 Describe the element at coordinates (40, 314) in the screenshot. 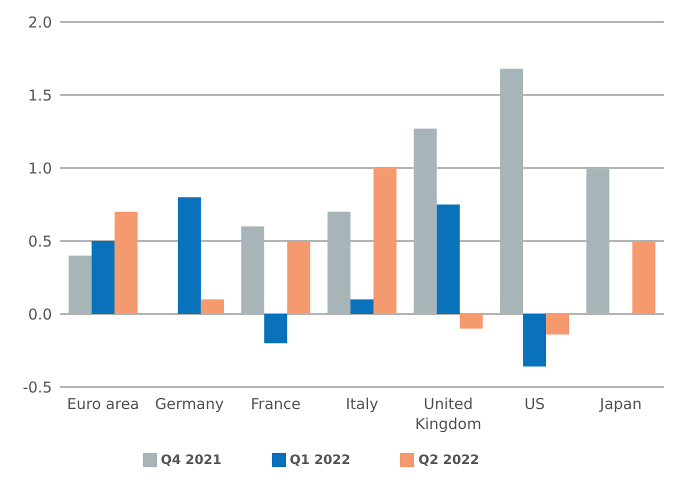

I see `y-tick-label: 0.0` at that location.